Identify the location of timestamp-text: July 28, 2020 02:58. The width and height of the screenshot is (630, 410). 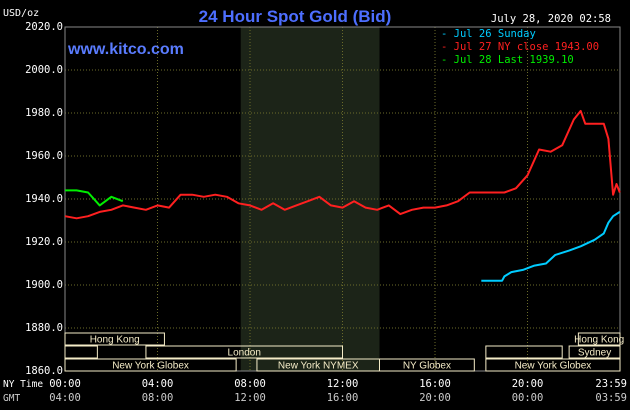
(551, 19).